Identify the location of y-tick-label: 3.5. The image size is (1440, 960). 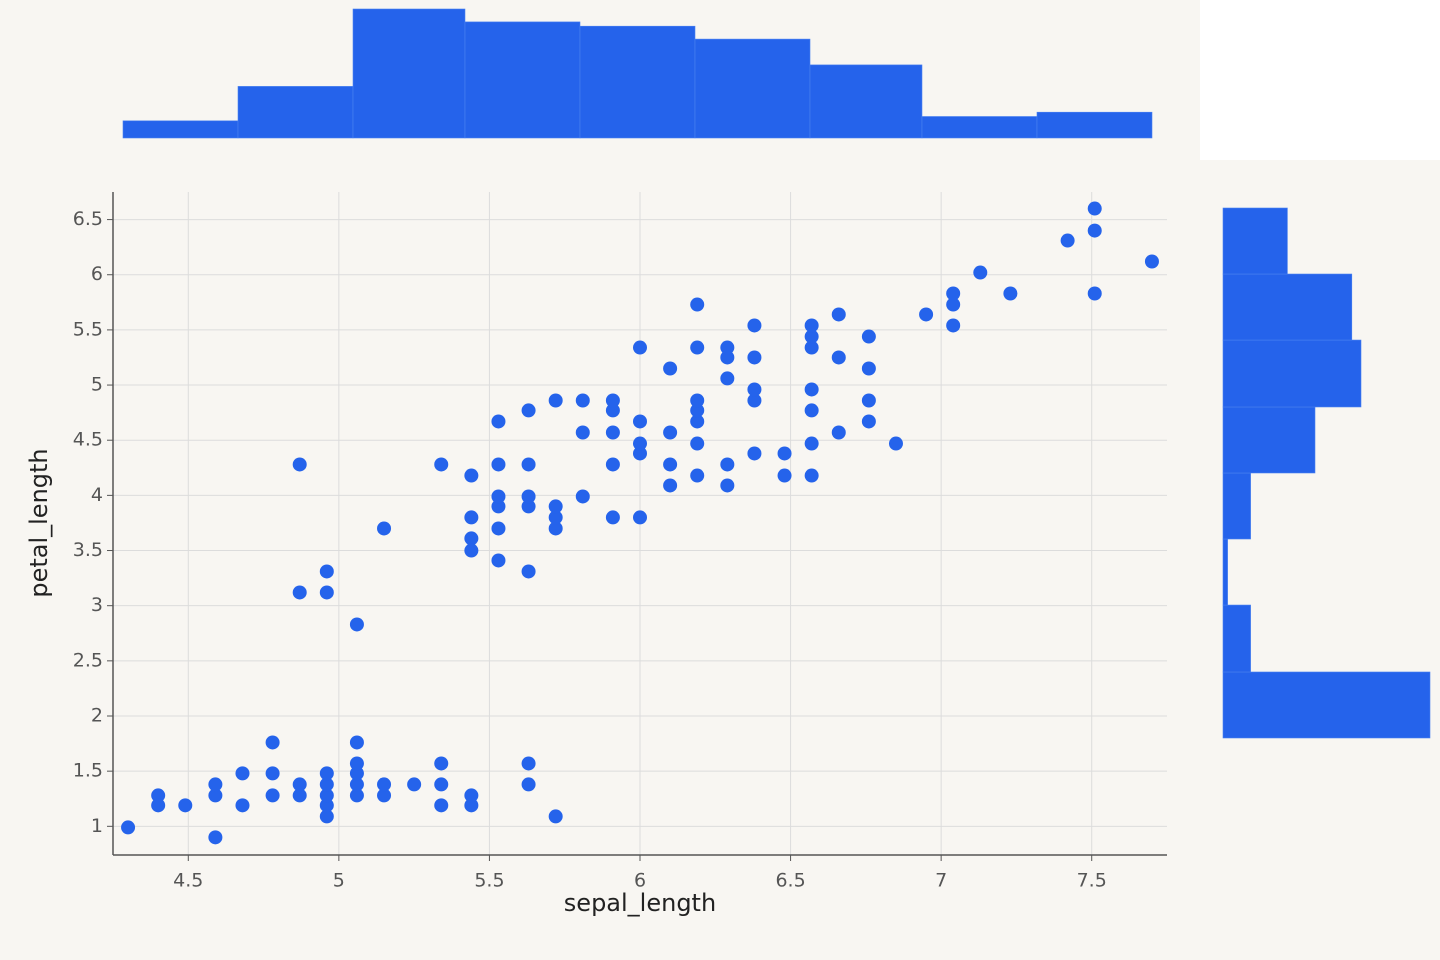
(88, 550).